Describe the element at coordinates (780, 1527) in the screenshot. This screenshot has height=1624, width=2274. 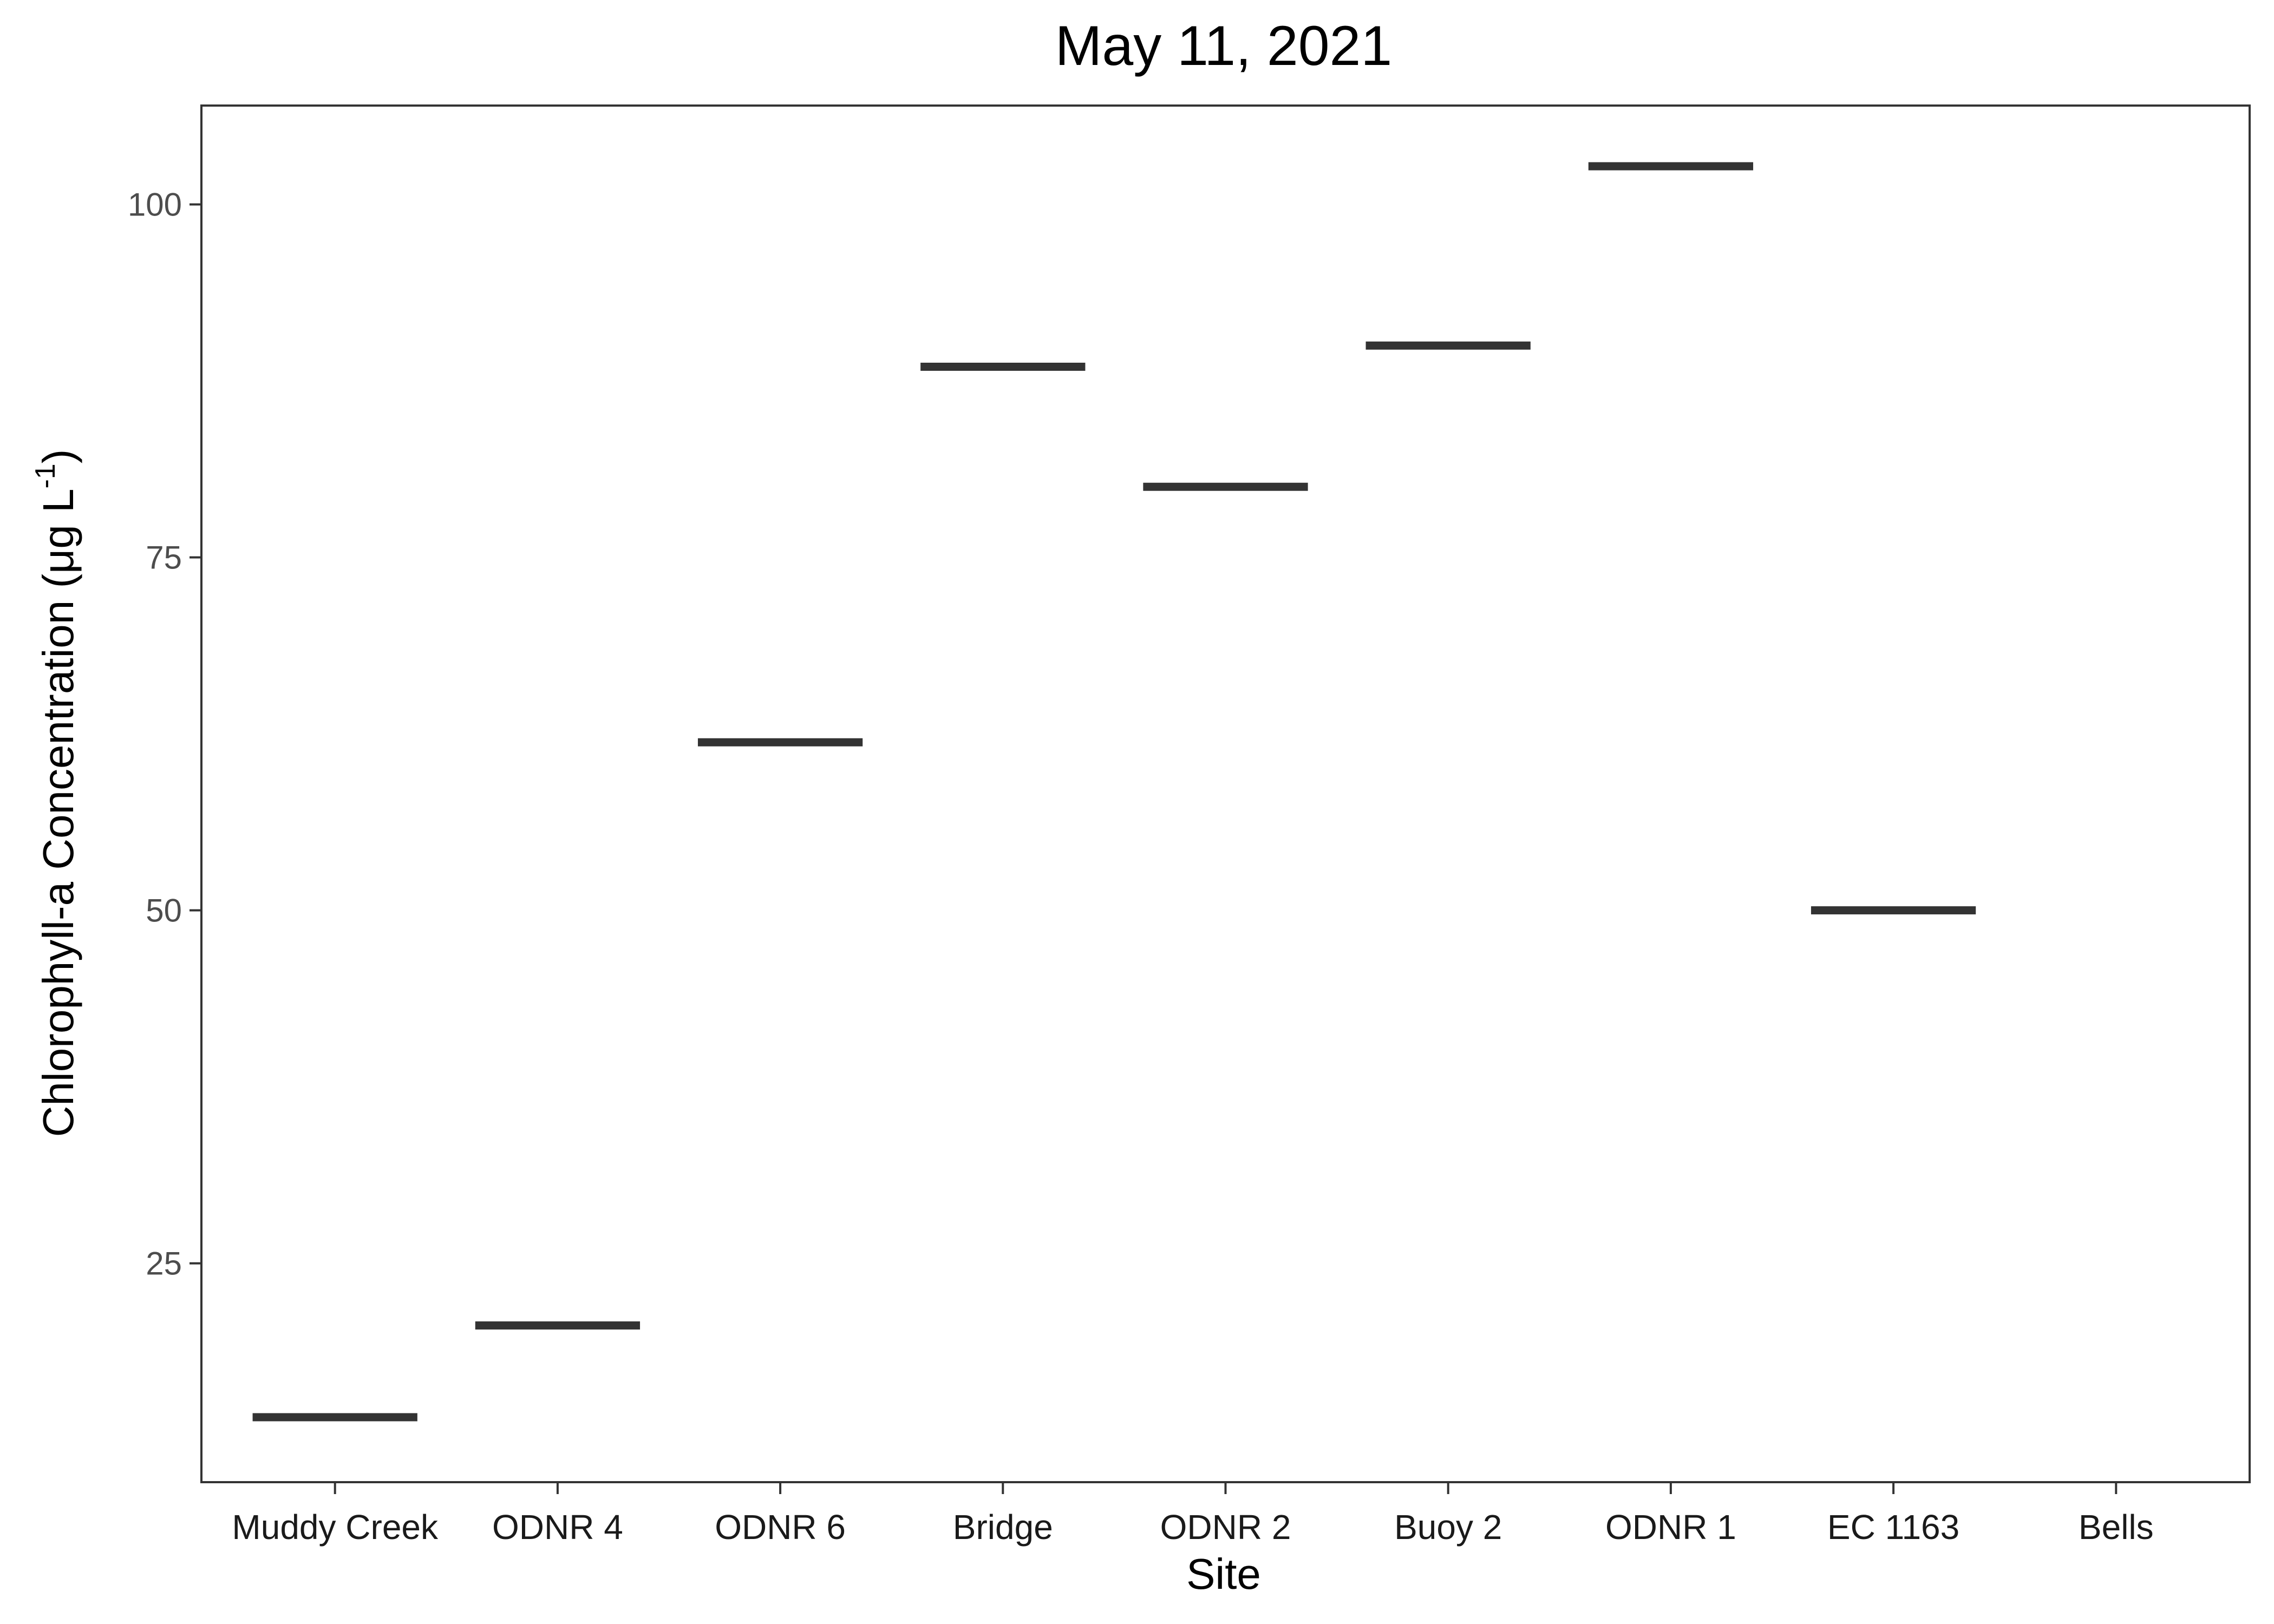
I see `x-tick-label: ODNR 6` at that location.